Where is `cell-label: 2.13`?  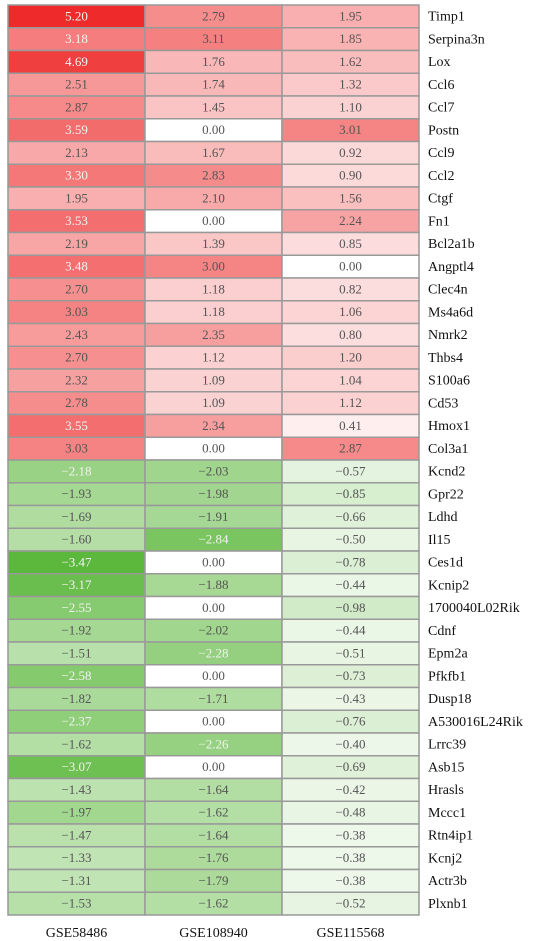
cell-label: 2.13 is located at coordinates (76, 152).